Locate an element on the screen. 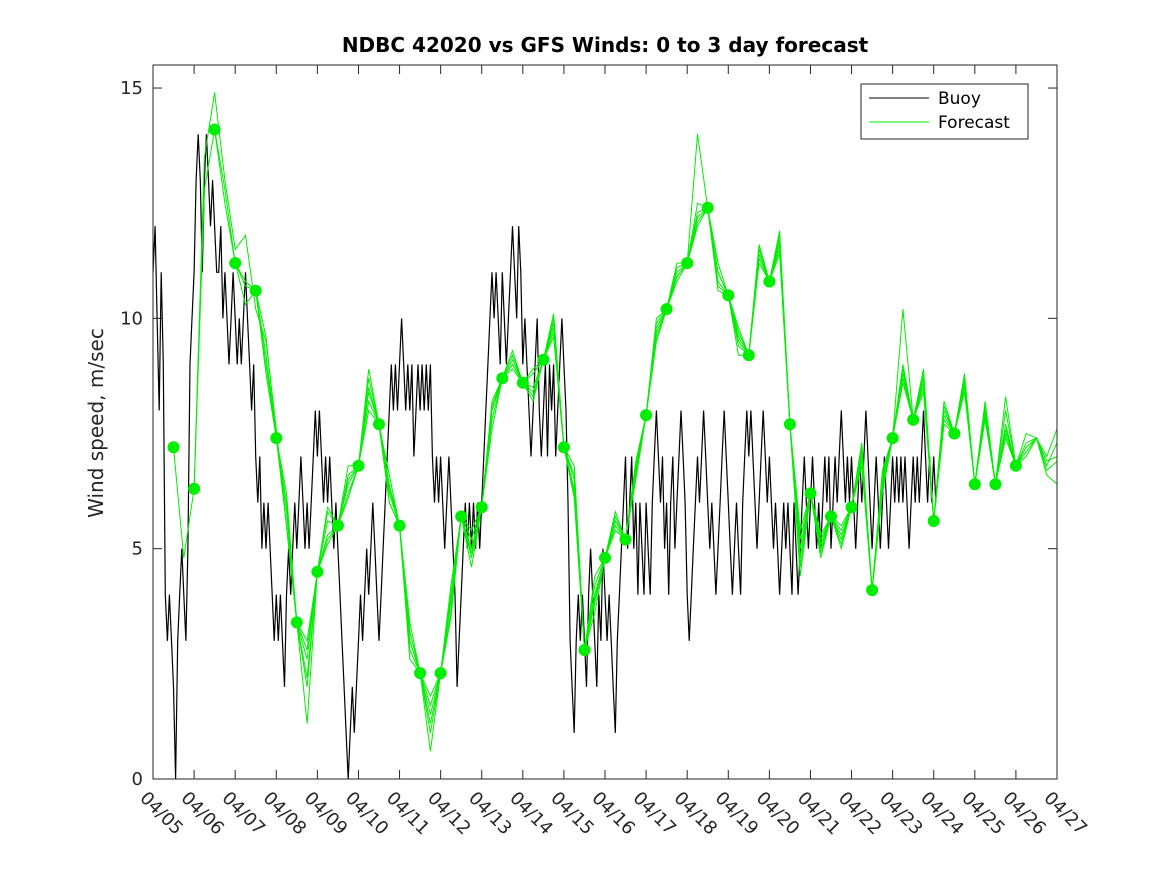 This screenshot has width=1167, height=875. legend-buoy-label: Buoy is located at coordinates (959, 99).